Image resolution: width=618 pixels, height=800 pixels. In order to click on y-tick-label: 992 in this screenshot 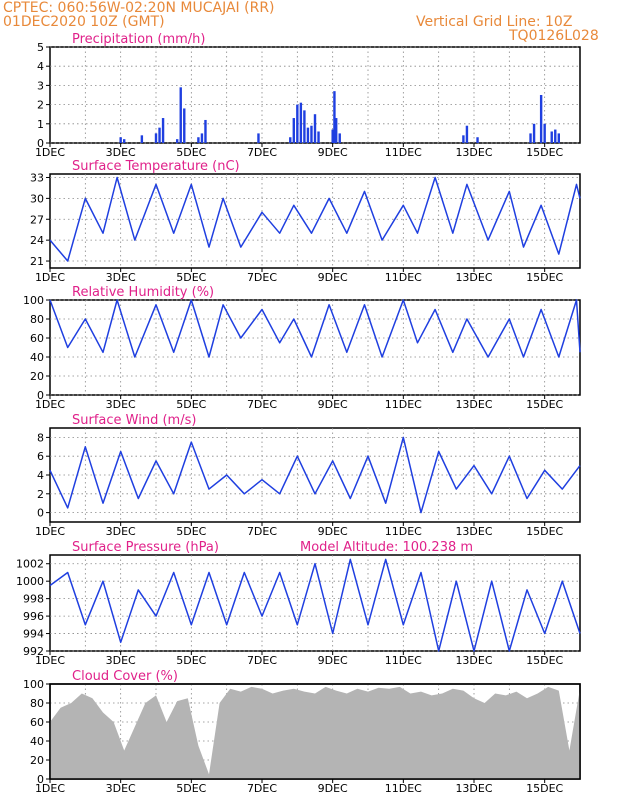, I will do `click(33, 651)`.